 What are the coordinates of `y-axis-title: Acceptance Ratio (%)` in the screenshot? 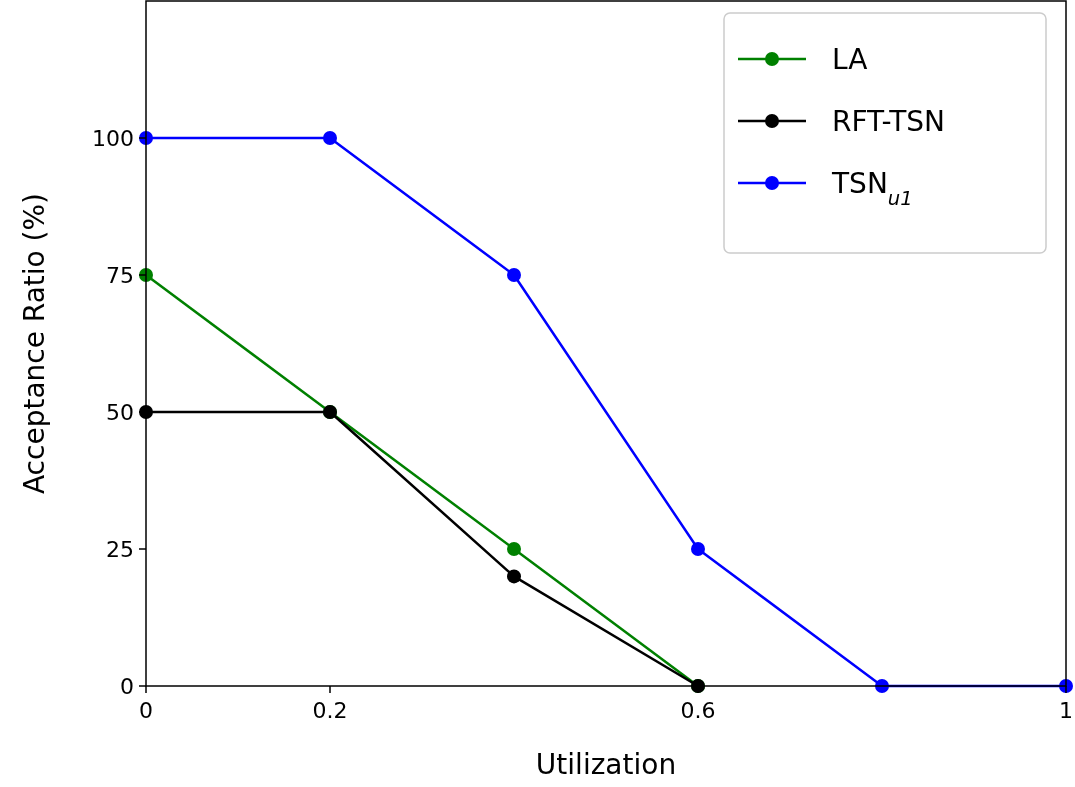 It's located at (34, 343).